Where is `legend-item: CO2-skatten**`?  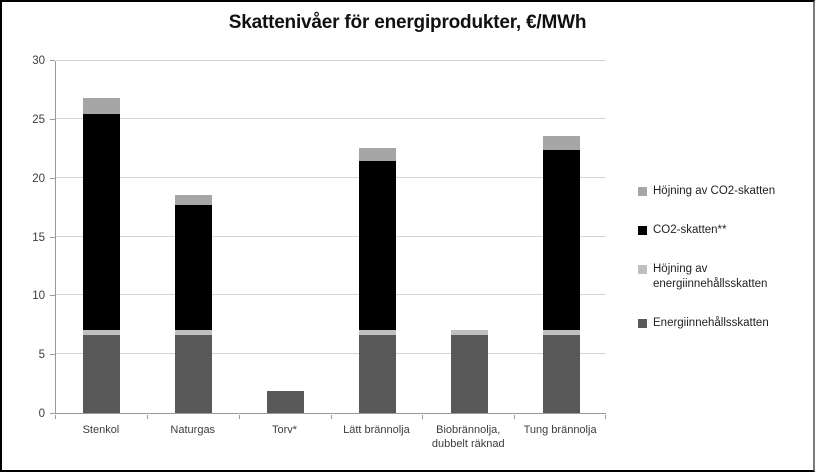
legend-item: CO2-skatten** is located at coordinates (725, 230).